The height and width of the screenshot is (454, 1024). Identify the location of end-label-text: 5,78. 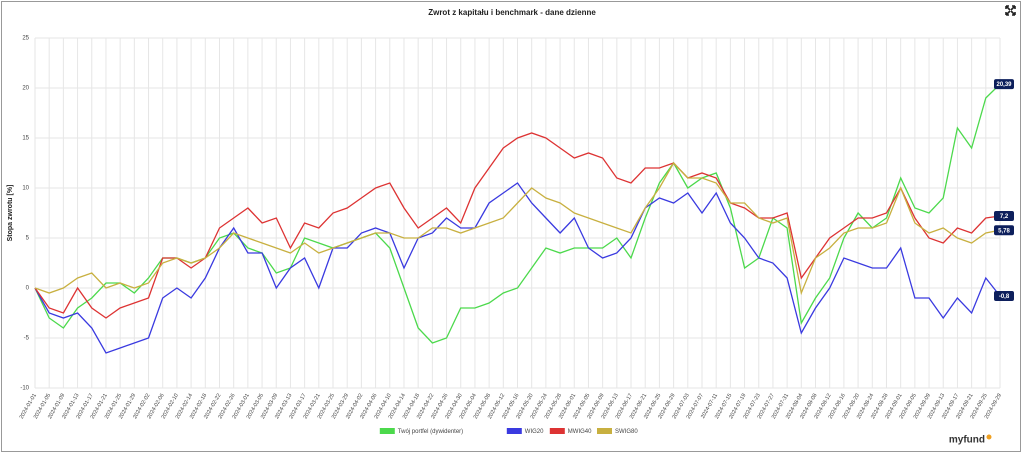
(1004, 231).